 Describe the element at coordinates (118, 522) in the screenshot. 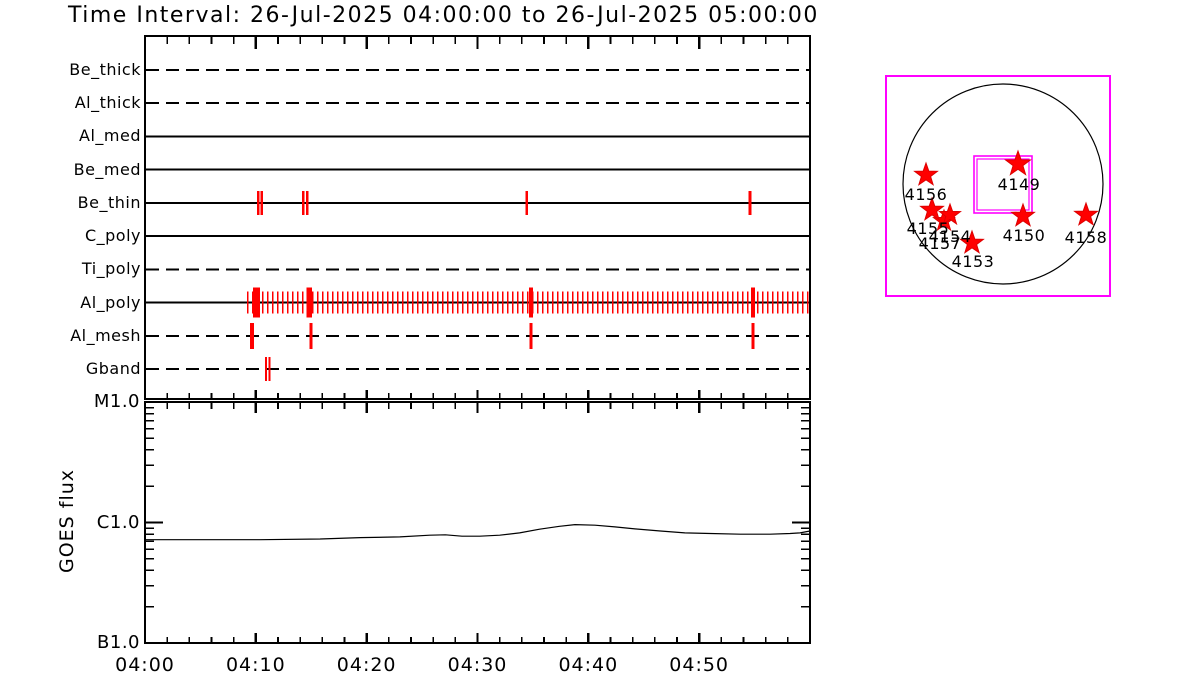

I see `y-tick-label: C1.0` at that location.